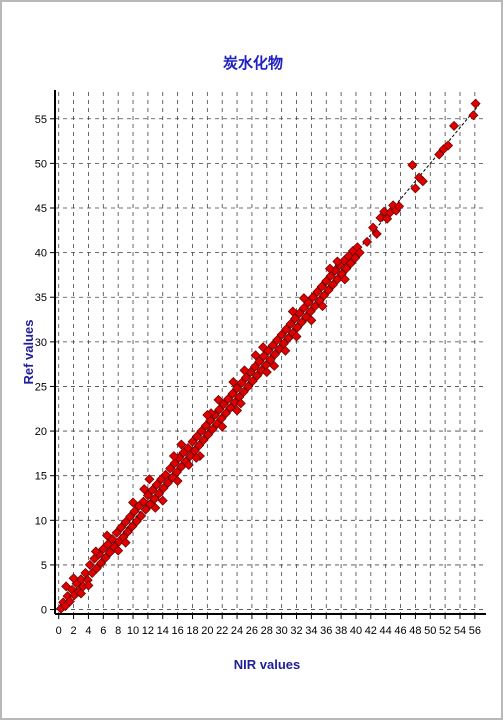  What do you see at coordinates (28, 351) in the screenshot?
I see `y-axis-label: Ref values` at bounding box center [28, 351].